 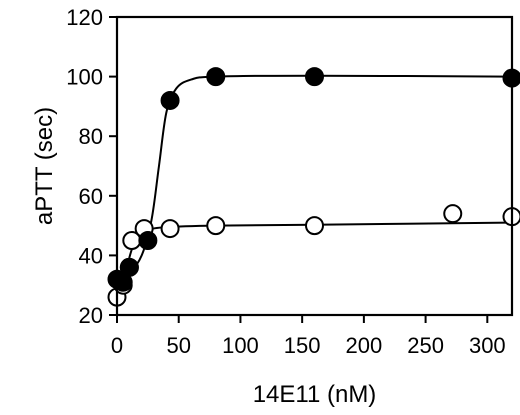 What do you see at coordinates (240, 345) in the screenshot?
I see `x-tick-label: 100` at bounding box center [240, 345].